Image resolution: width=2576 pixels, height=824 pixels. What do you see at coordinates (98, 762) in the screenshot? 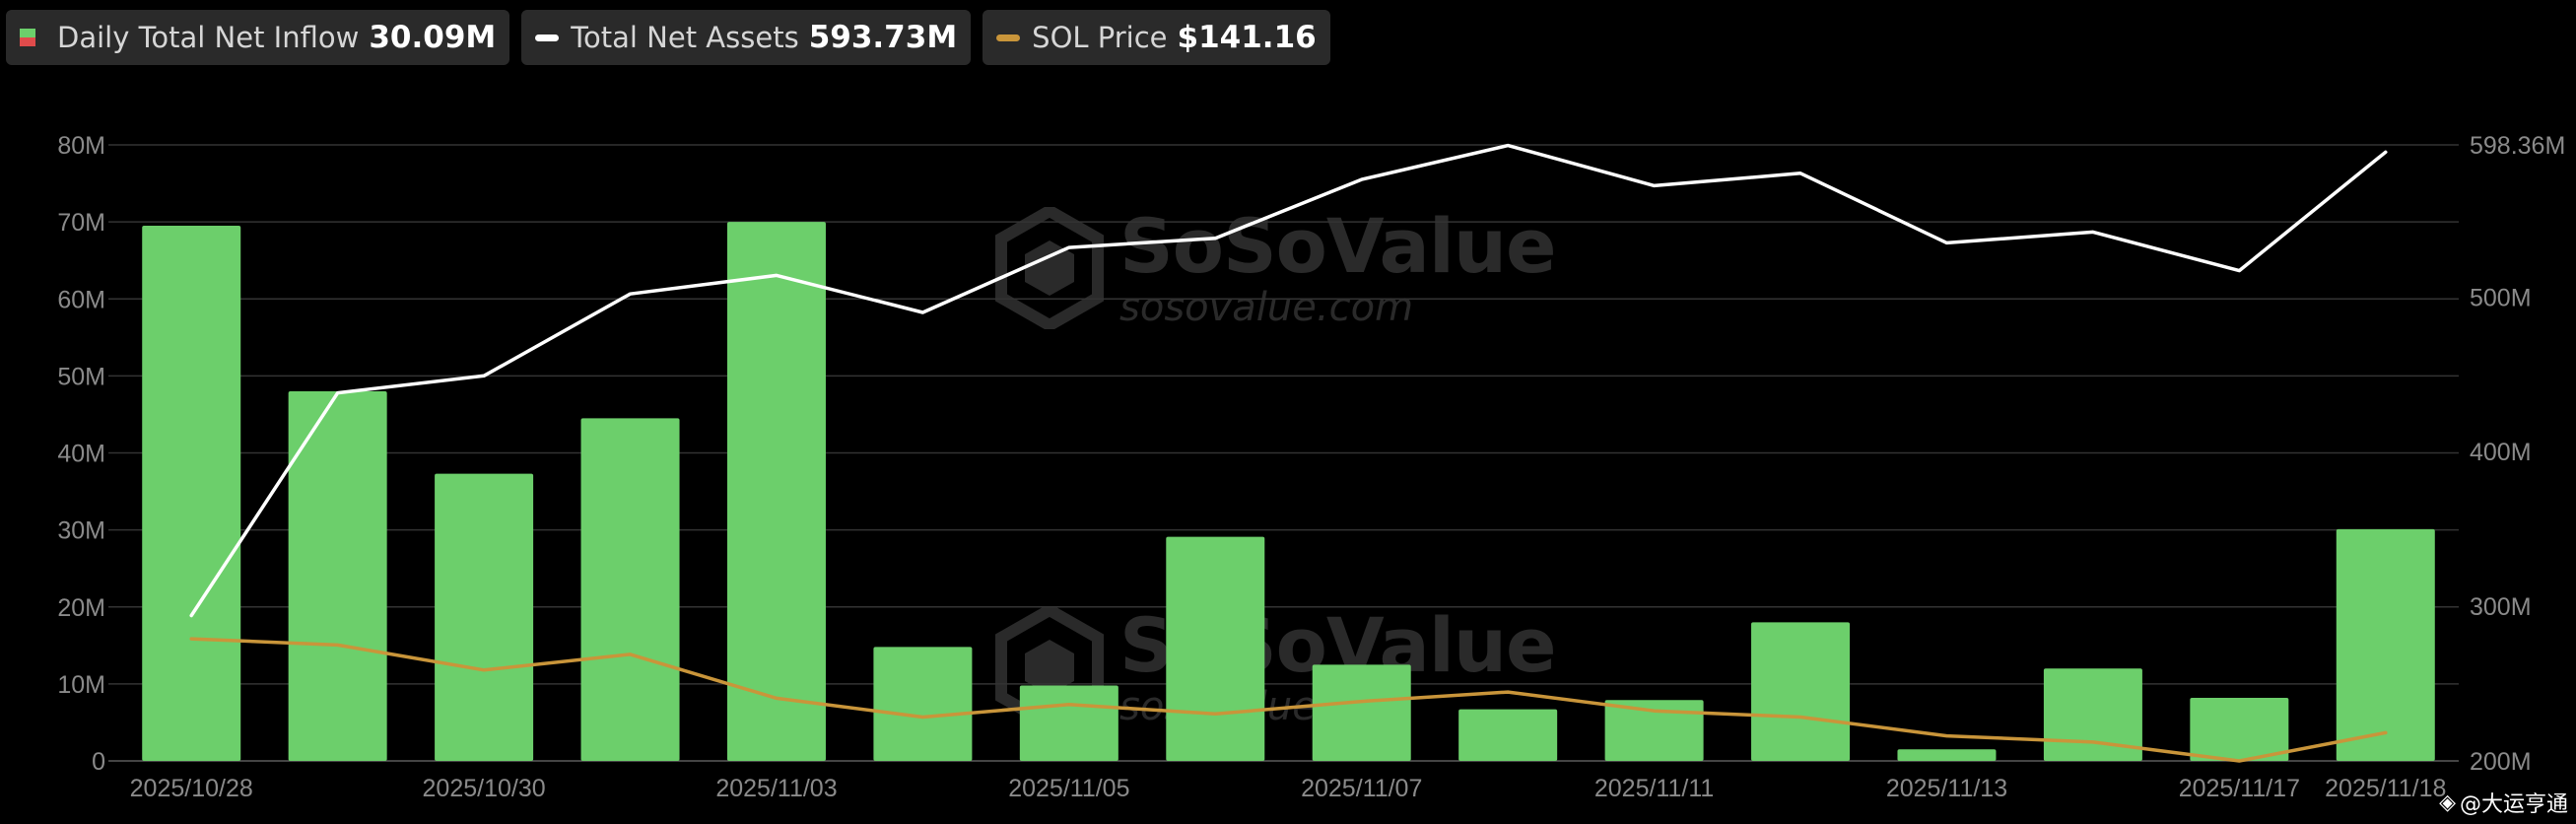
I see `y-left-tick-label: 0` at bounding box center [98, 762].